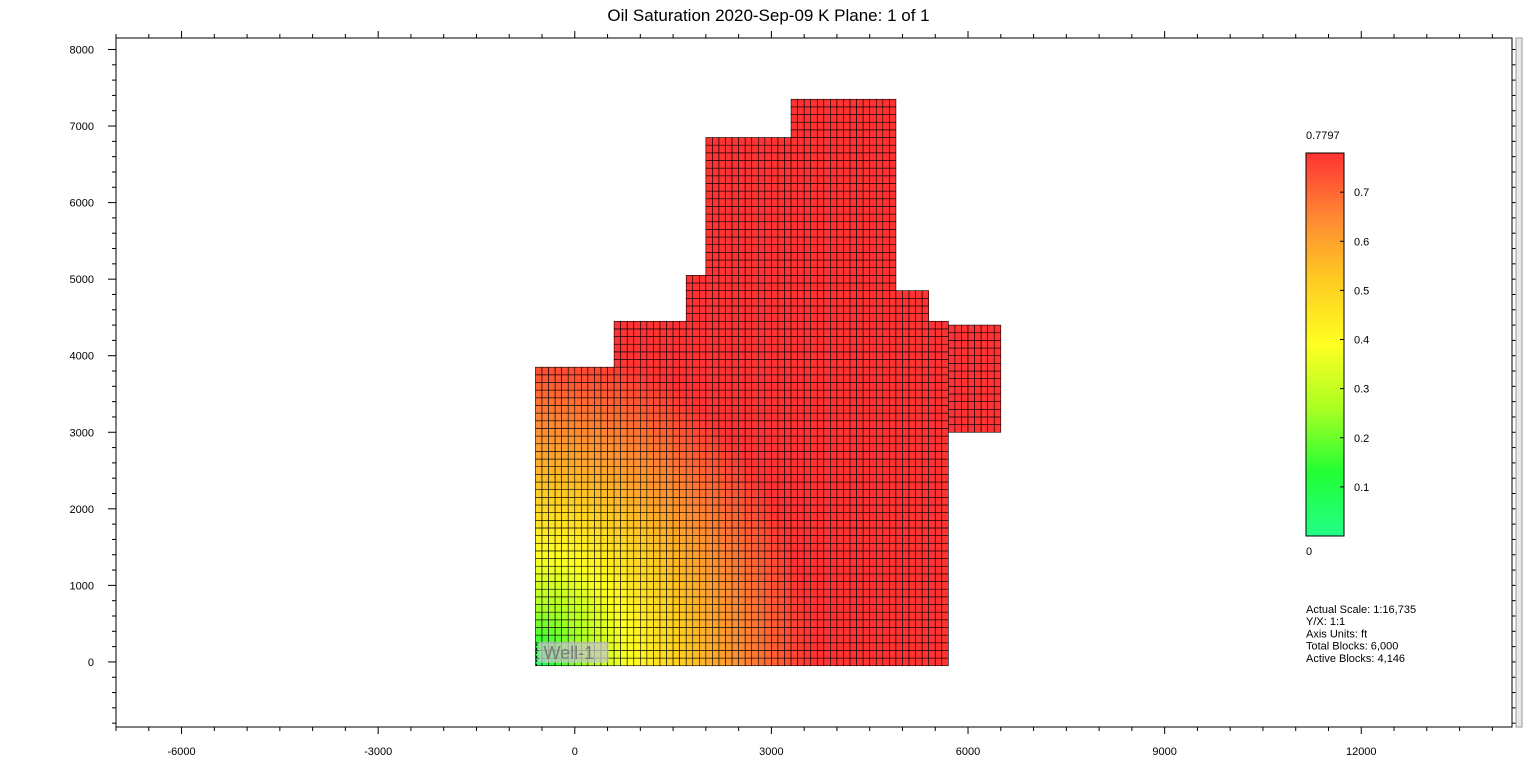 Image resolution: width=1537 pixels, height=767 pixels. Describe the element at coordinates (771, 752) in the screenshot. I see `x-tick-label: 3000` at that location.